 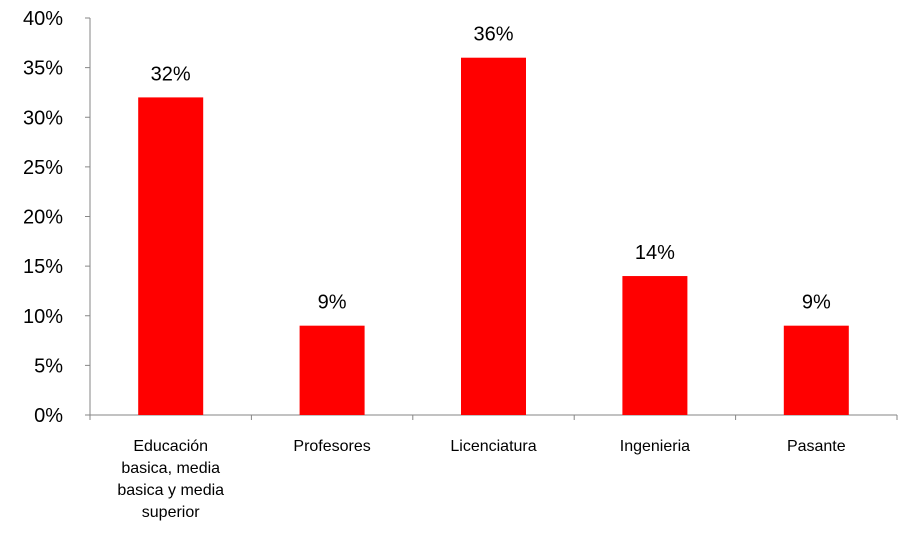 I want to click on x-tick-label: Pasante, so click(x=816, y=447).